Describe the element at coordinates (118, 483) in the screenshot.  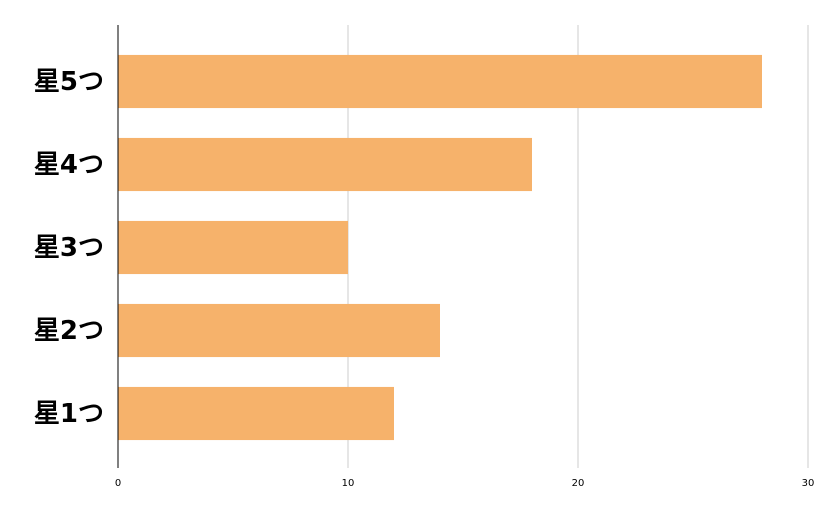
I see `x-tick-label: 0` at that location.